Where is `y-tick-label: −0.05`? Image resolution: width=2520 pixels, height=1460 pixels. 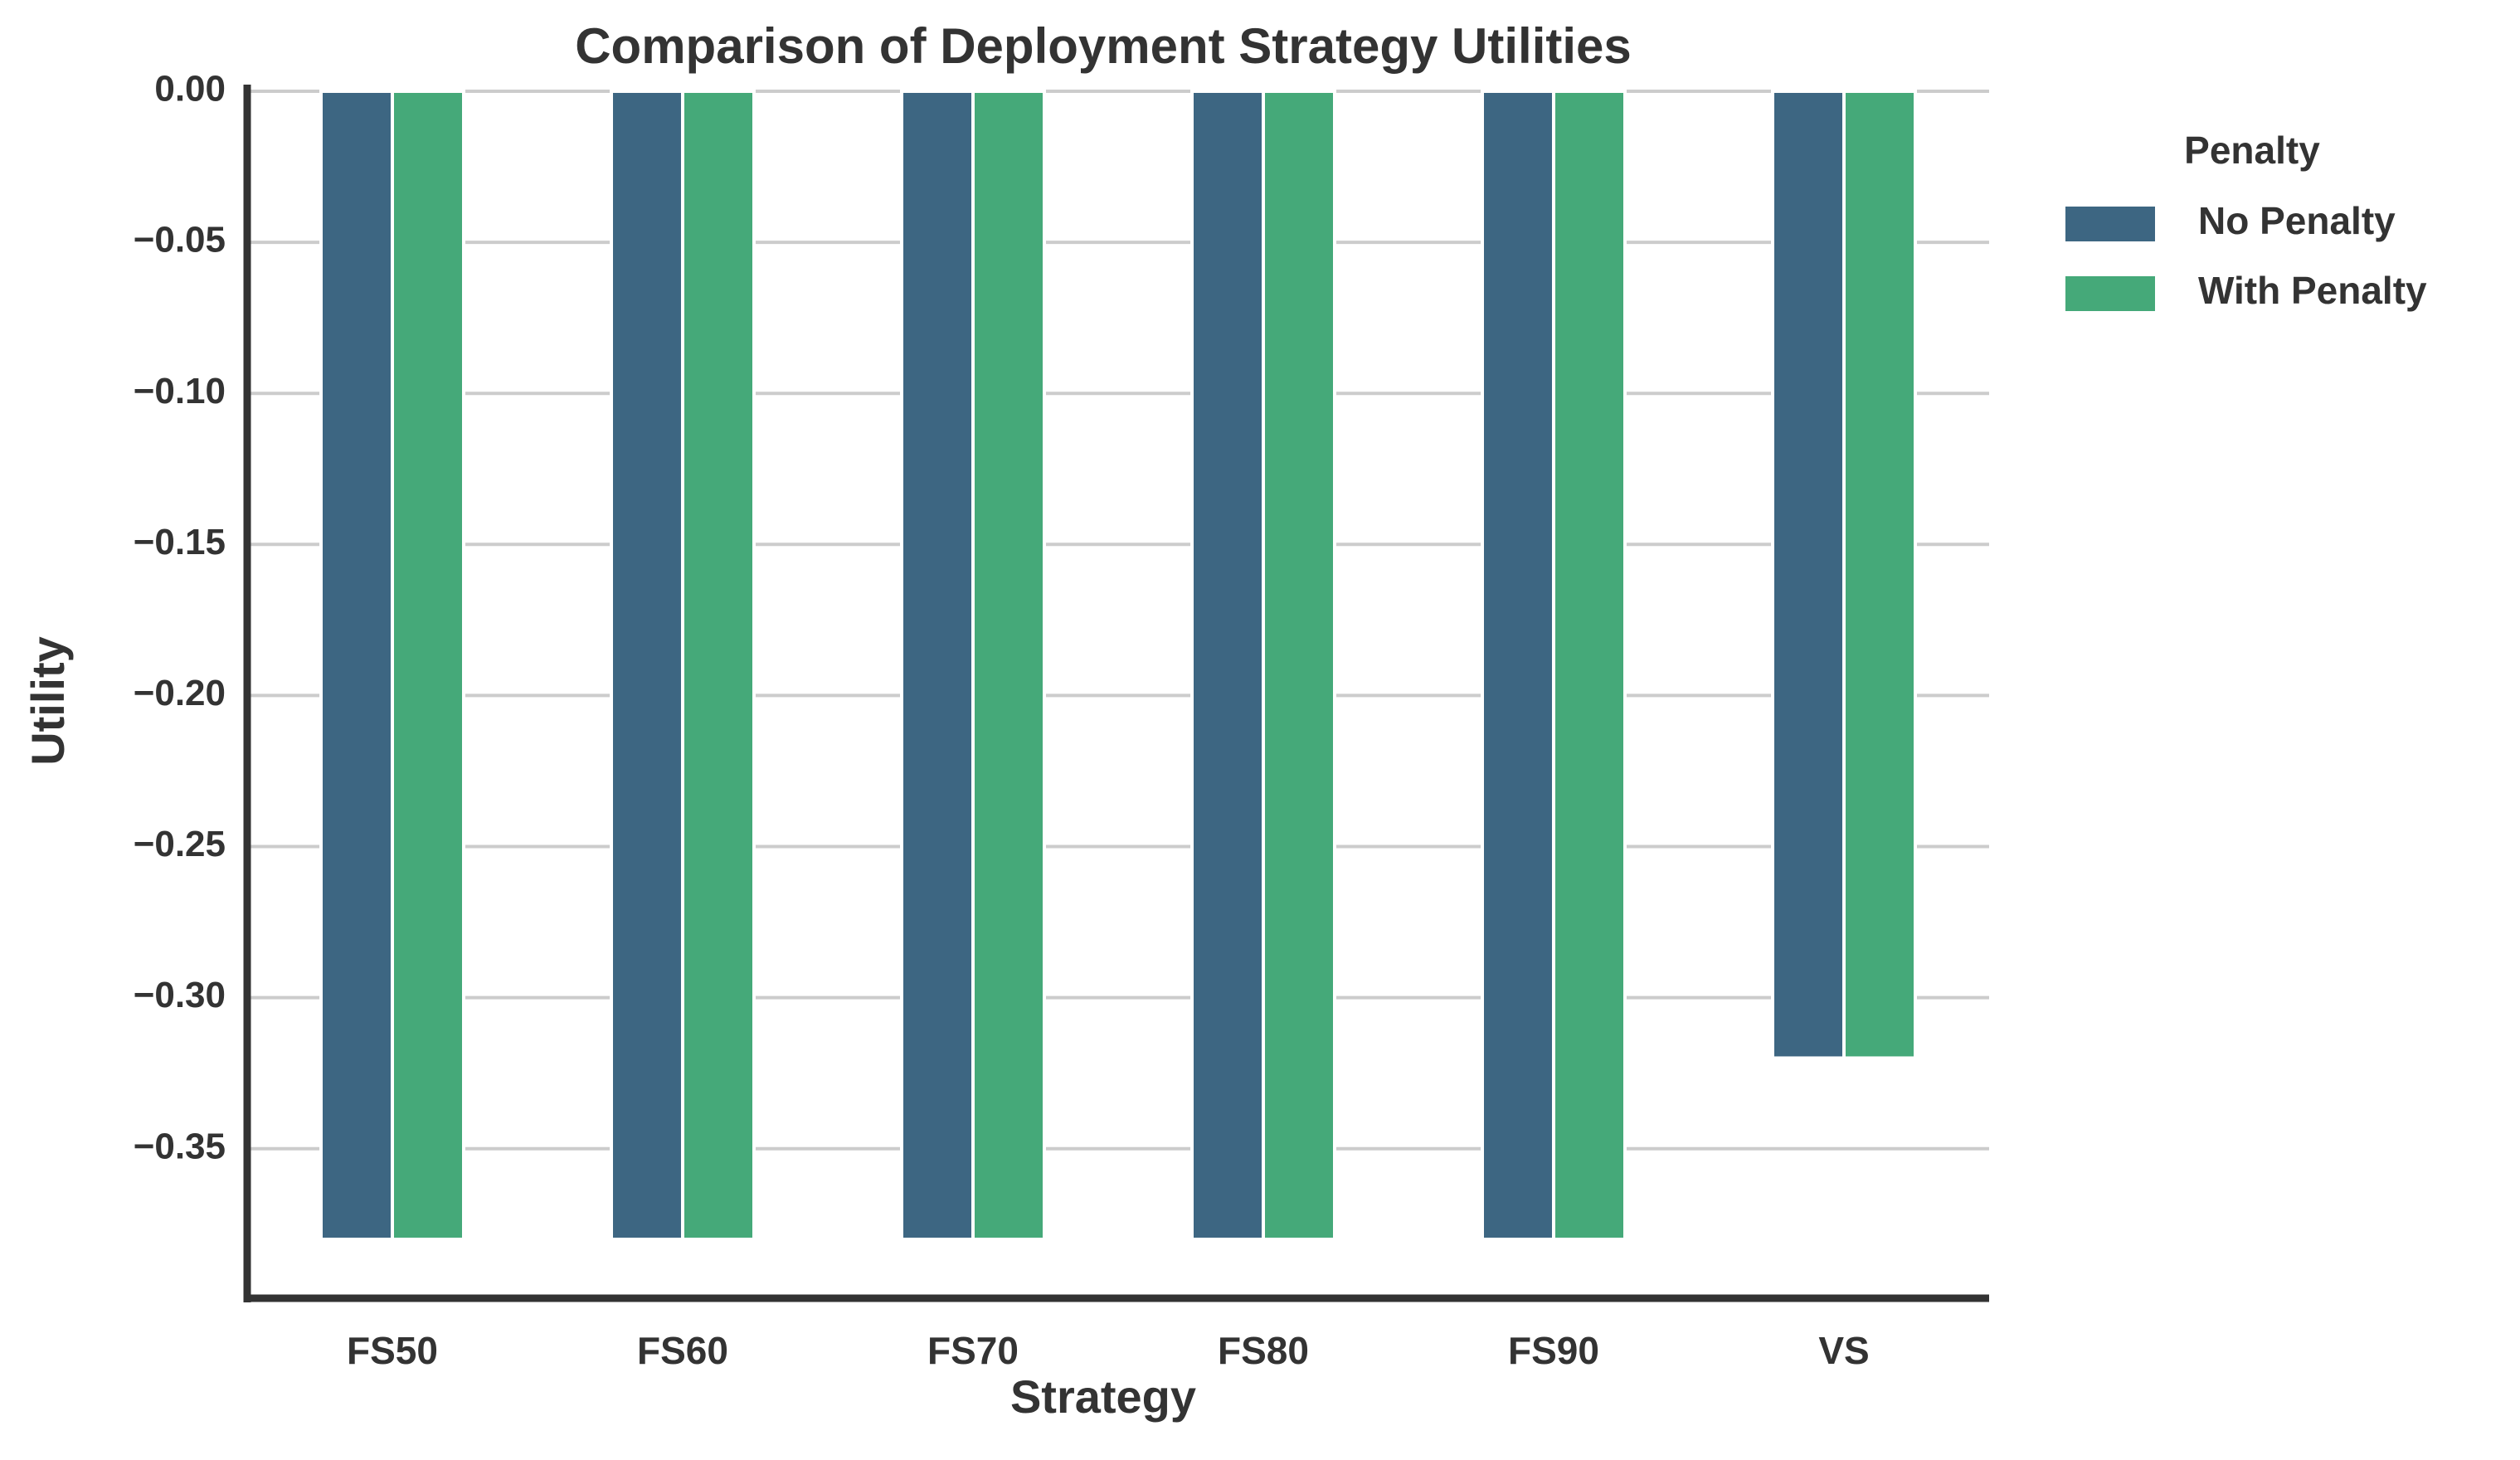 y-tick-label: −0.05 is located at coordinates (180, 240).